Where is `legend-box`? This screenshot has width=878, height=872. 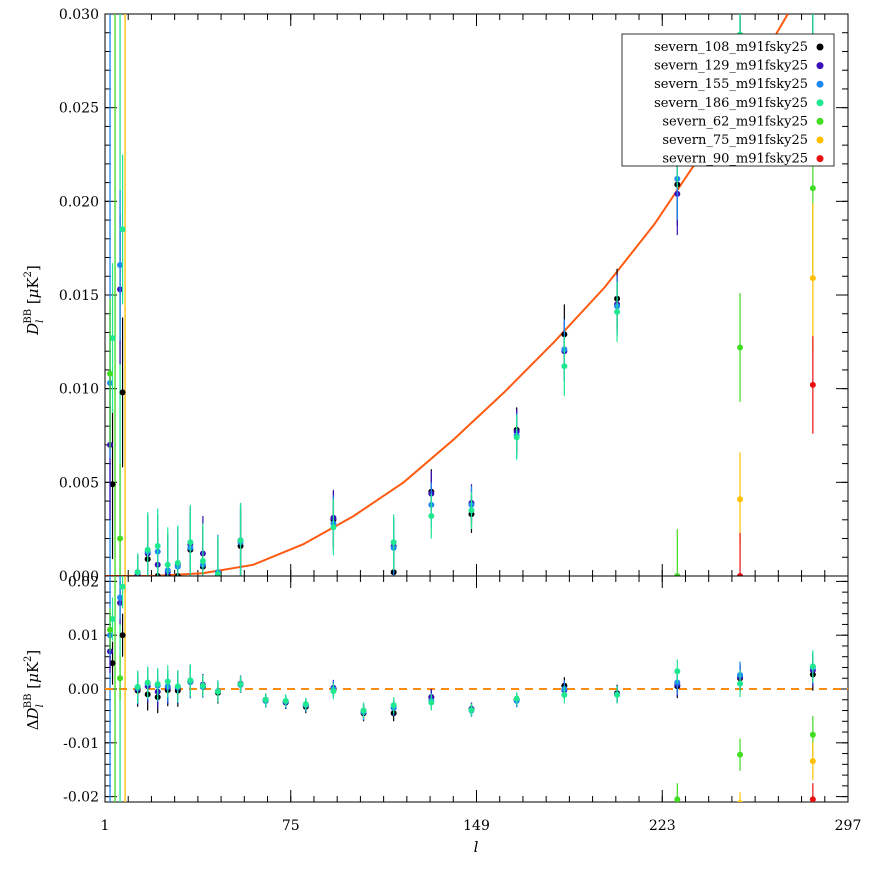
legend-box is located at coordinates (728, 100).